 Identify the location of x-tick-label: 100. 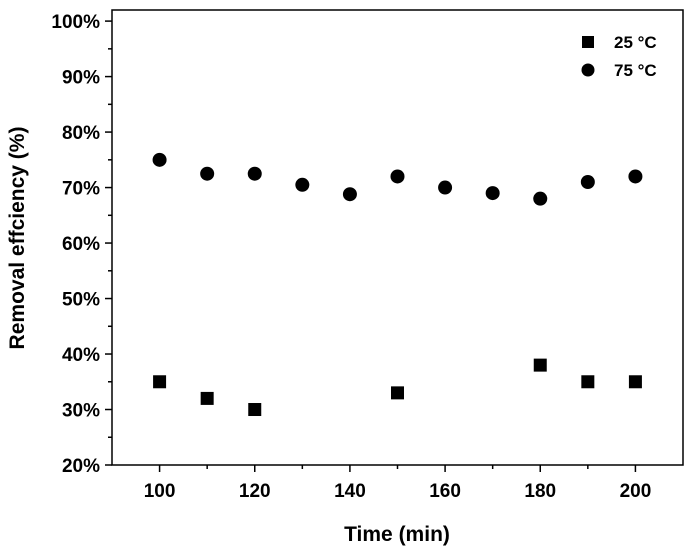
(160, 491).